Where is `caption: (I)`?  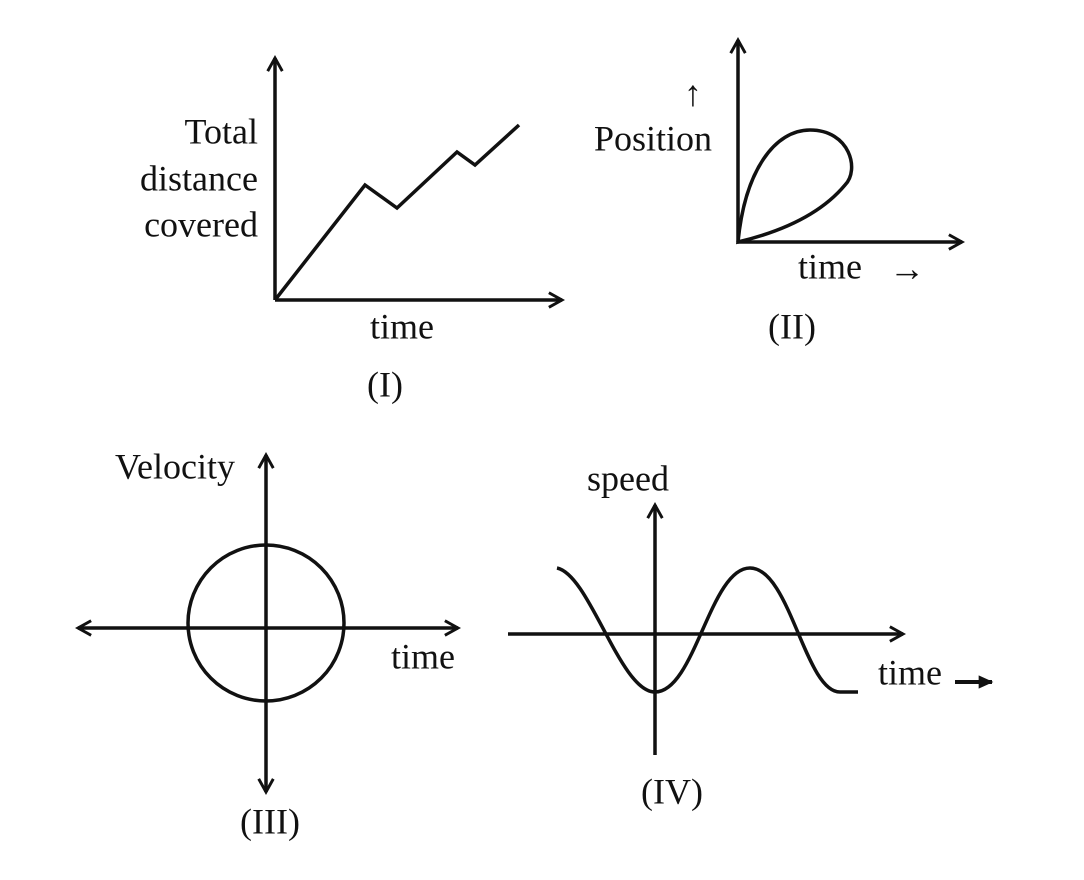
caption: (I) is located at coordinates (385, 384).